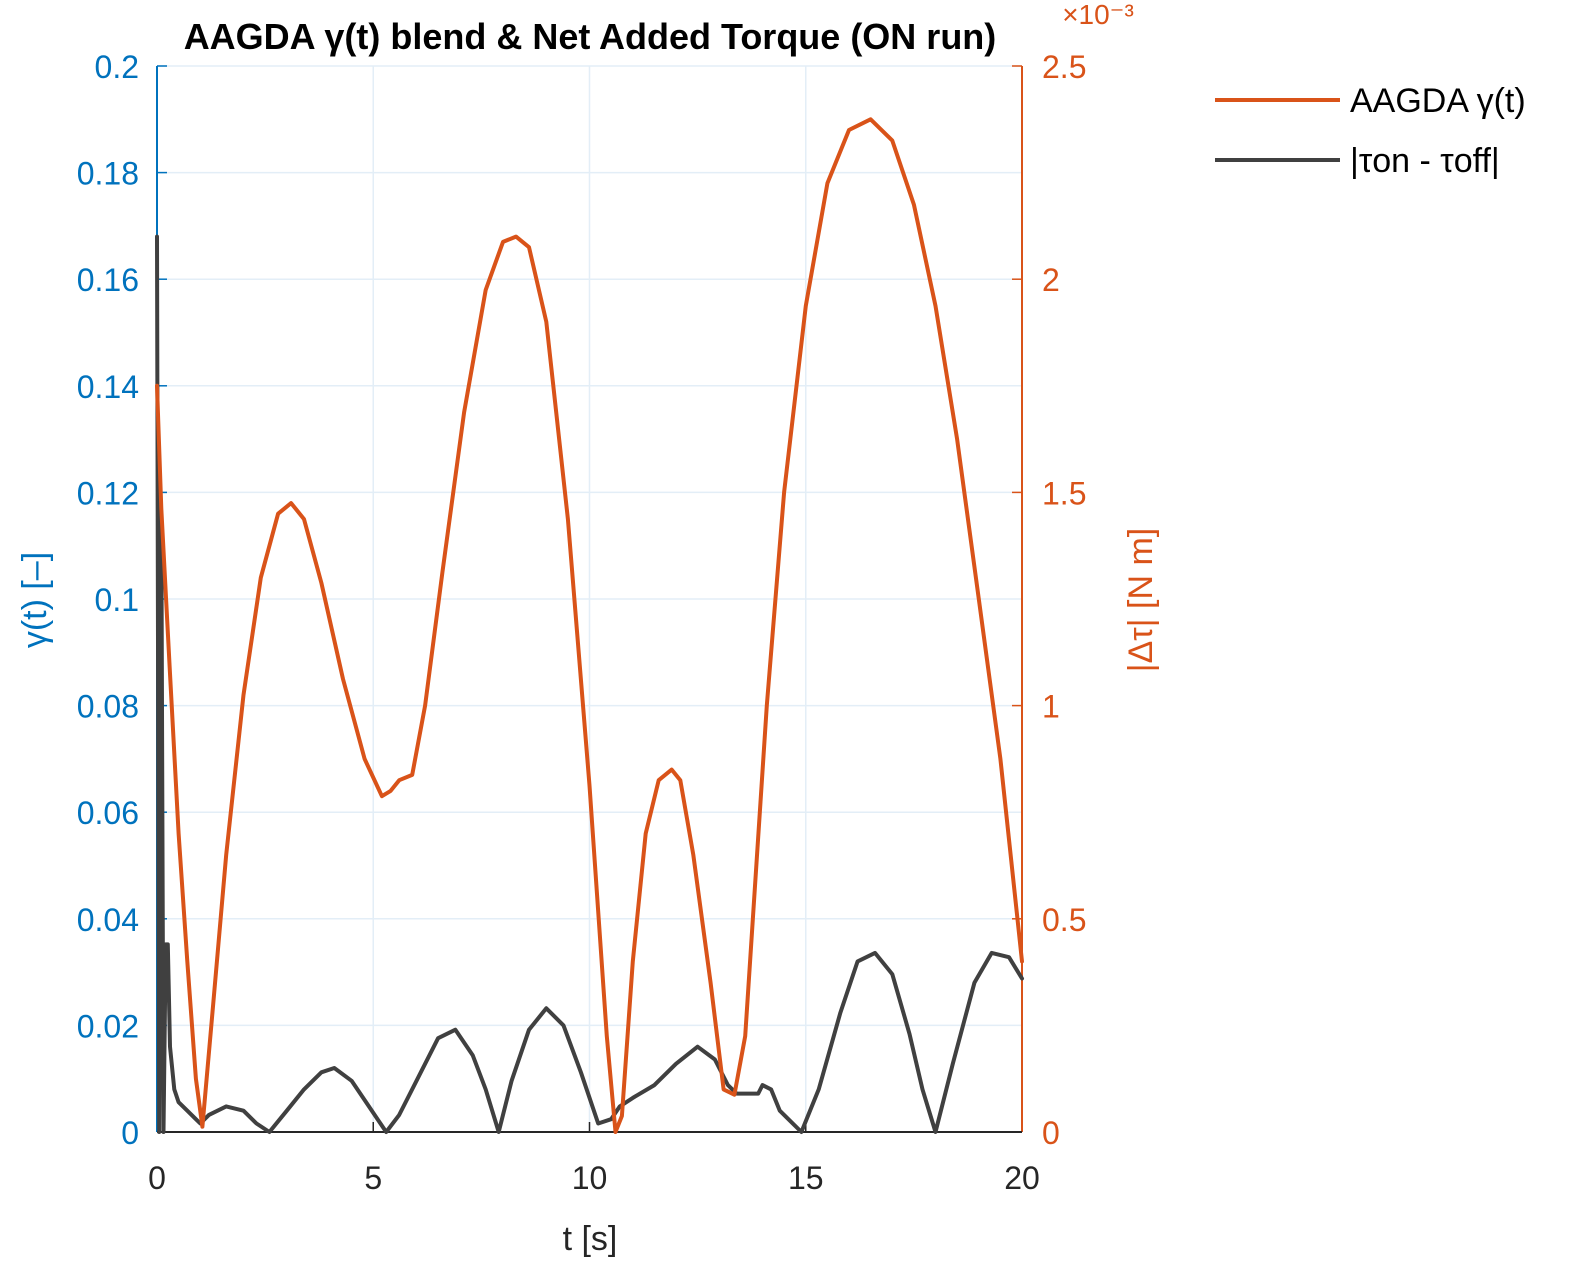 The image size is (1579, 1271). Describe the element at coordinates (590, 1178) in the screenshot. I see `x-tick-label: 10` at that location.